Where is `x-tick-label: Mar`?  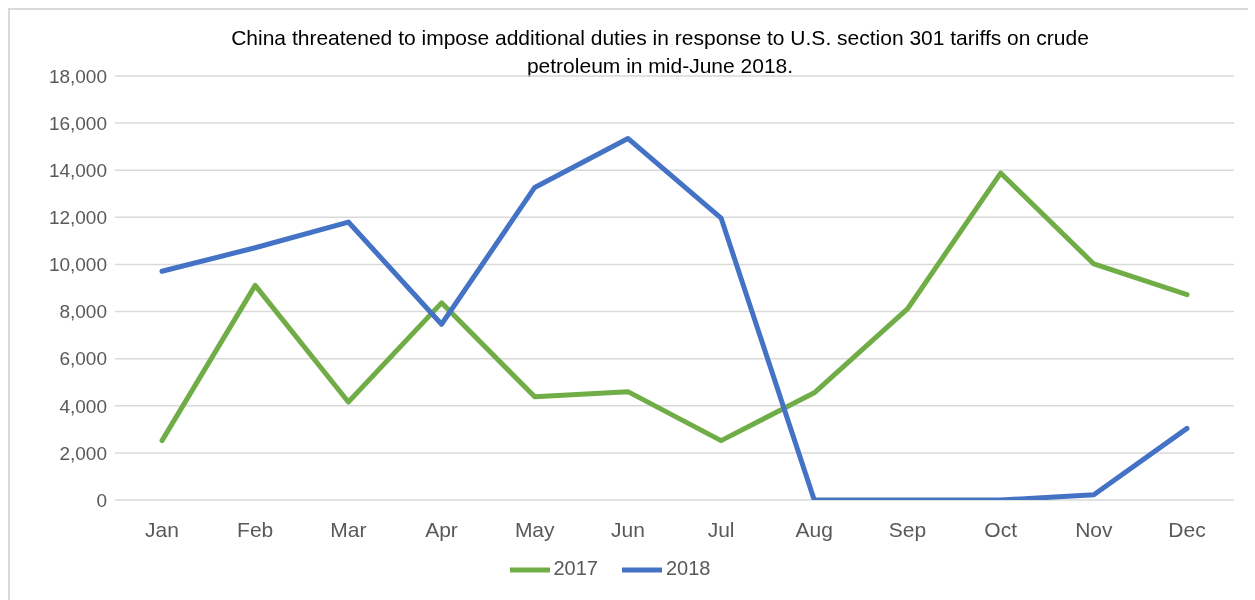 x-tick-label: Mar is located at coordinates (348, 529).